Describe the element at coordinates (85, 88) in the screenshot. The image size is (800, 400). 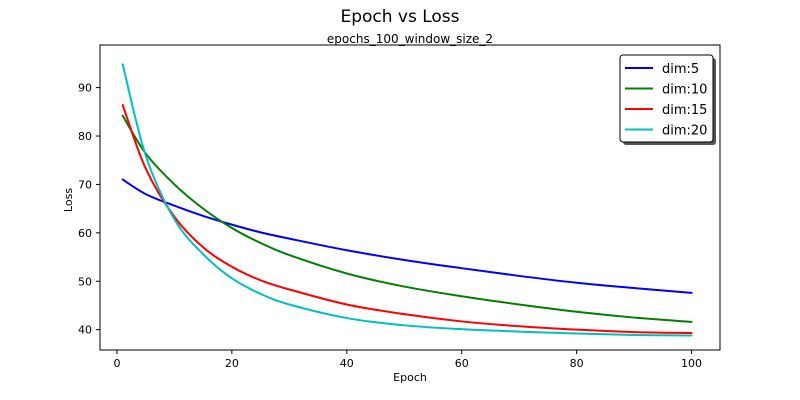
I see `y-tick-label: 90` at that location.